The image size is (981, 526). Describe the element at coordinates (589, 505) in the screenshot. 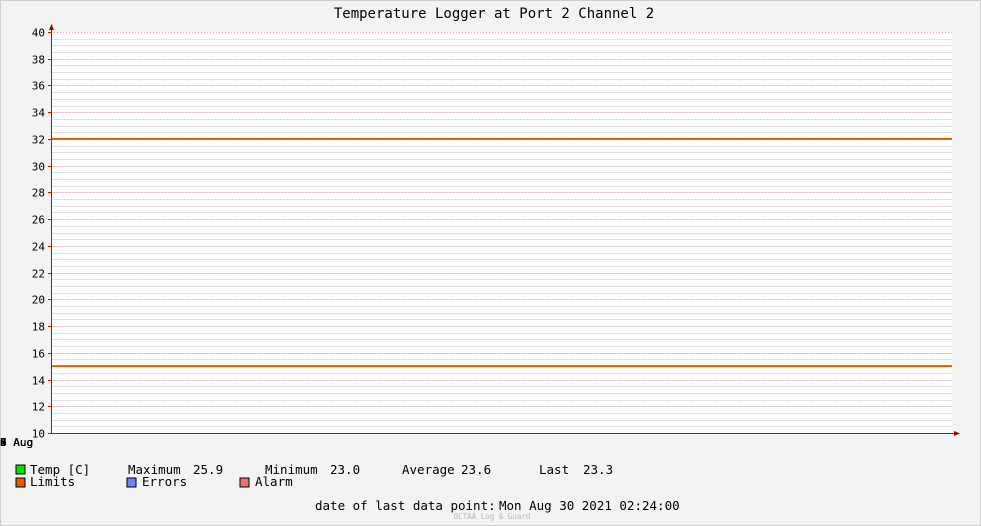

I see `last-point-value: Mon Aug 30 2021 02:24:00` at that location.